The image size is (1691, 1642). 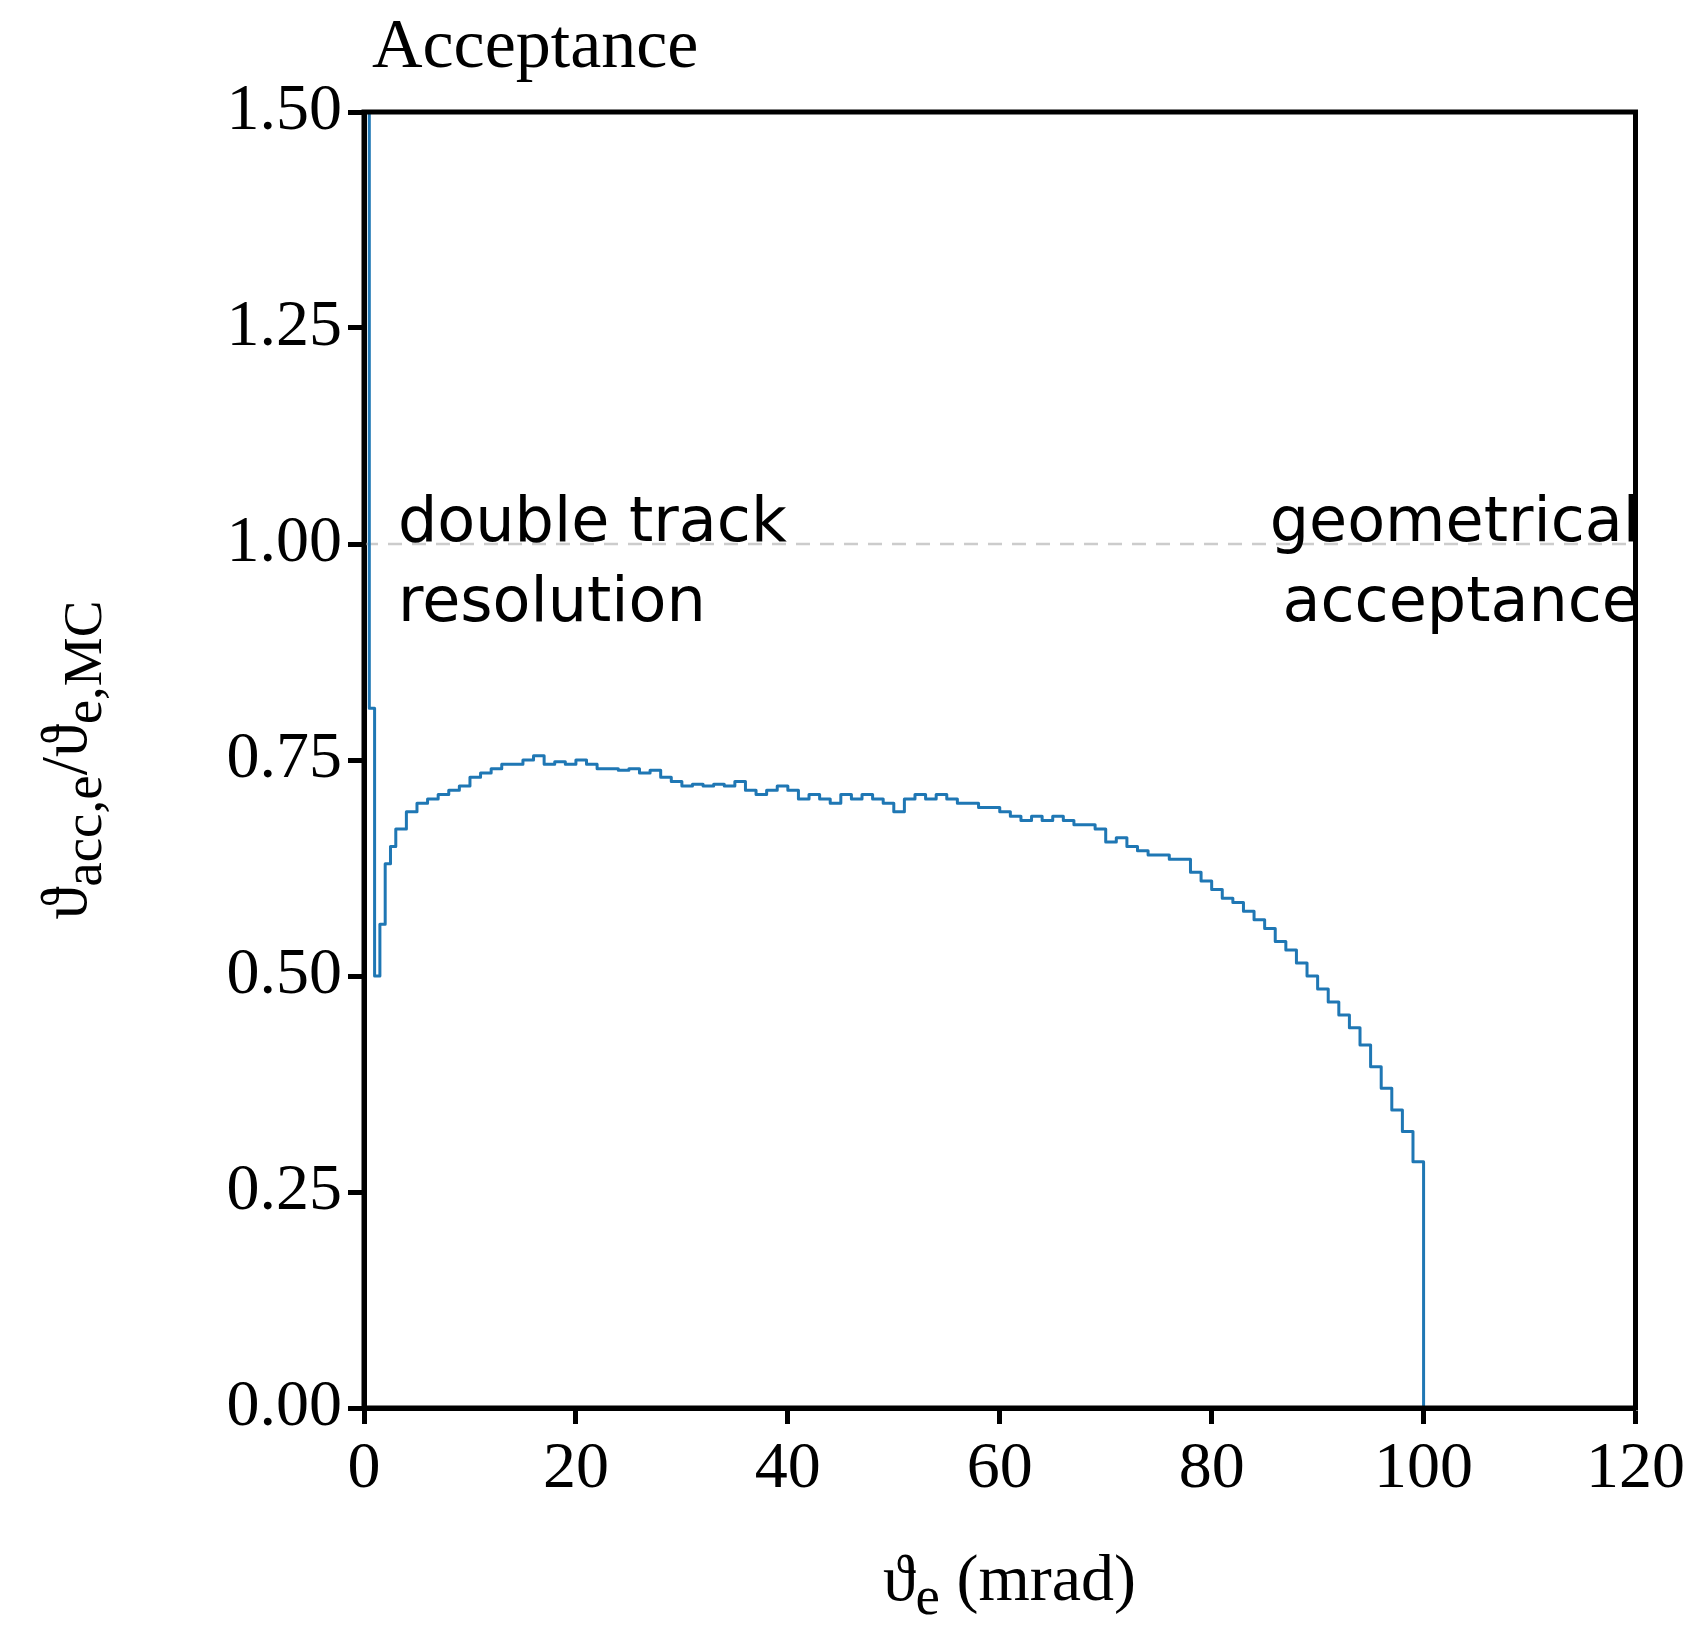 What do you see at coordinates (284, 539) in the screenshot?
I see `y-tick-label: 1.00` at bounding box center [284, 539].